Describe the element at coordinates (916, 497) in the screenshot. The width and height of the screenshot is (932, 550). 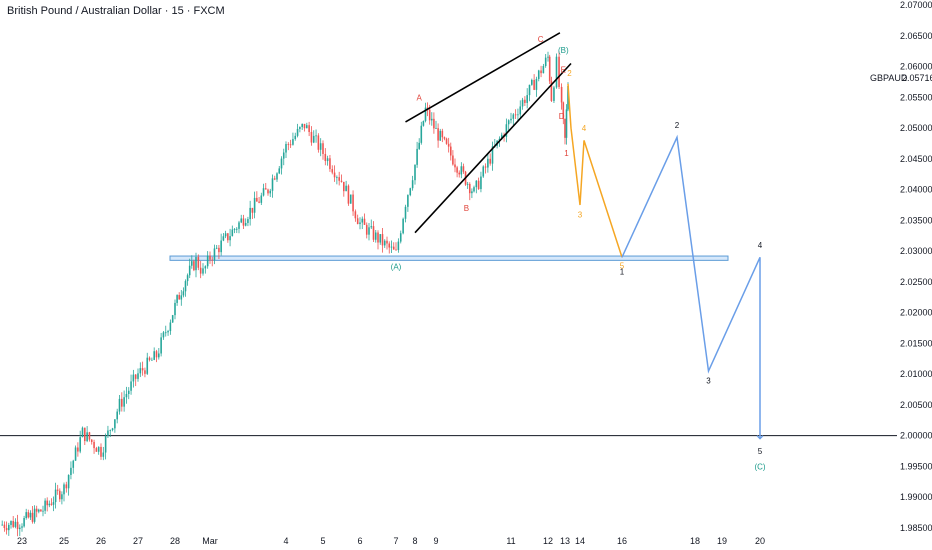
I see `y-tick-label: 1.99000` at that location.